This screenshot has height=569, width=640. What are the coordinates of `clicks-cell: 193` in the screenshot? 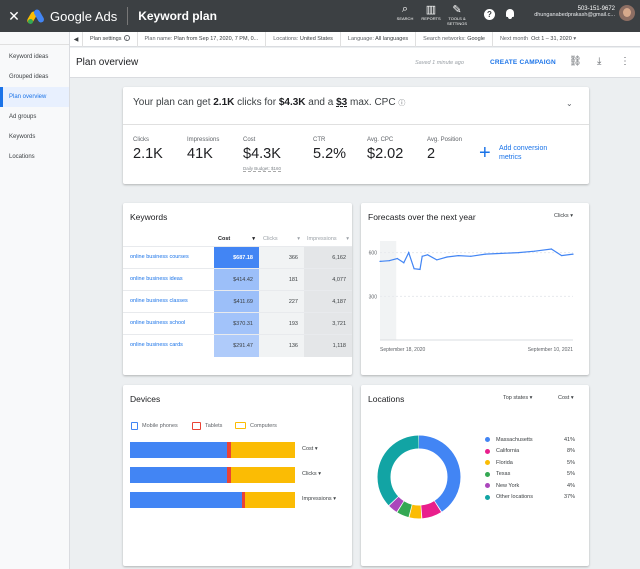 It's located at (281, 324).